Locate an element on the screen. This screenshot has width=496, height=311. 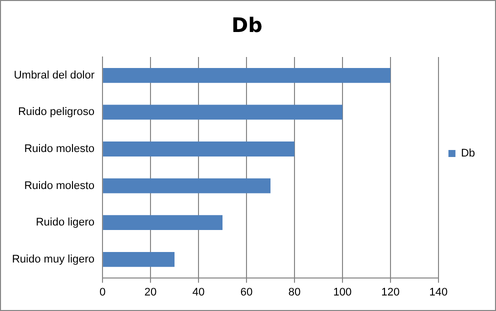
x-tick-label: 100 is located at coordinates (342, 292).